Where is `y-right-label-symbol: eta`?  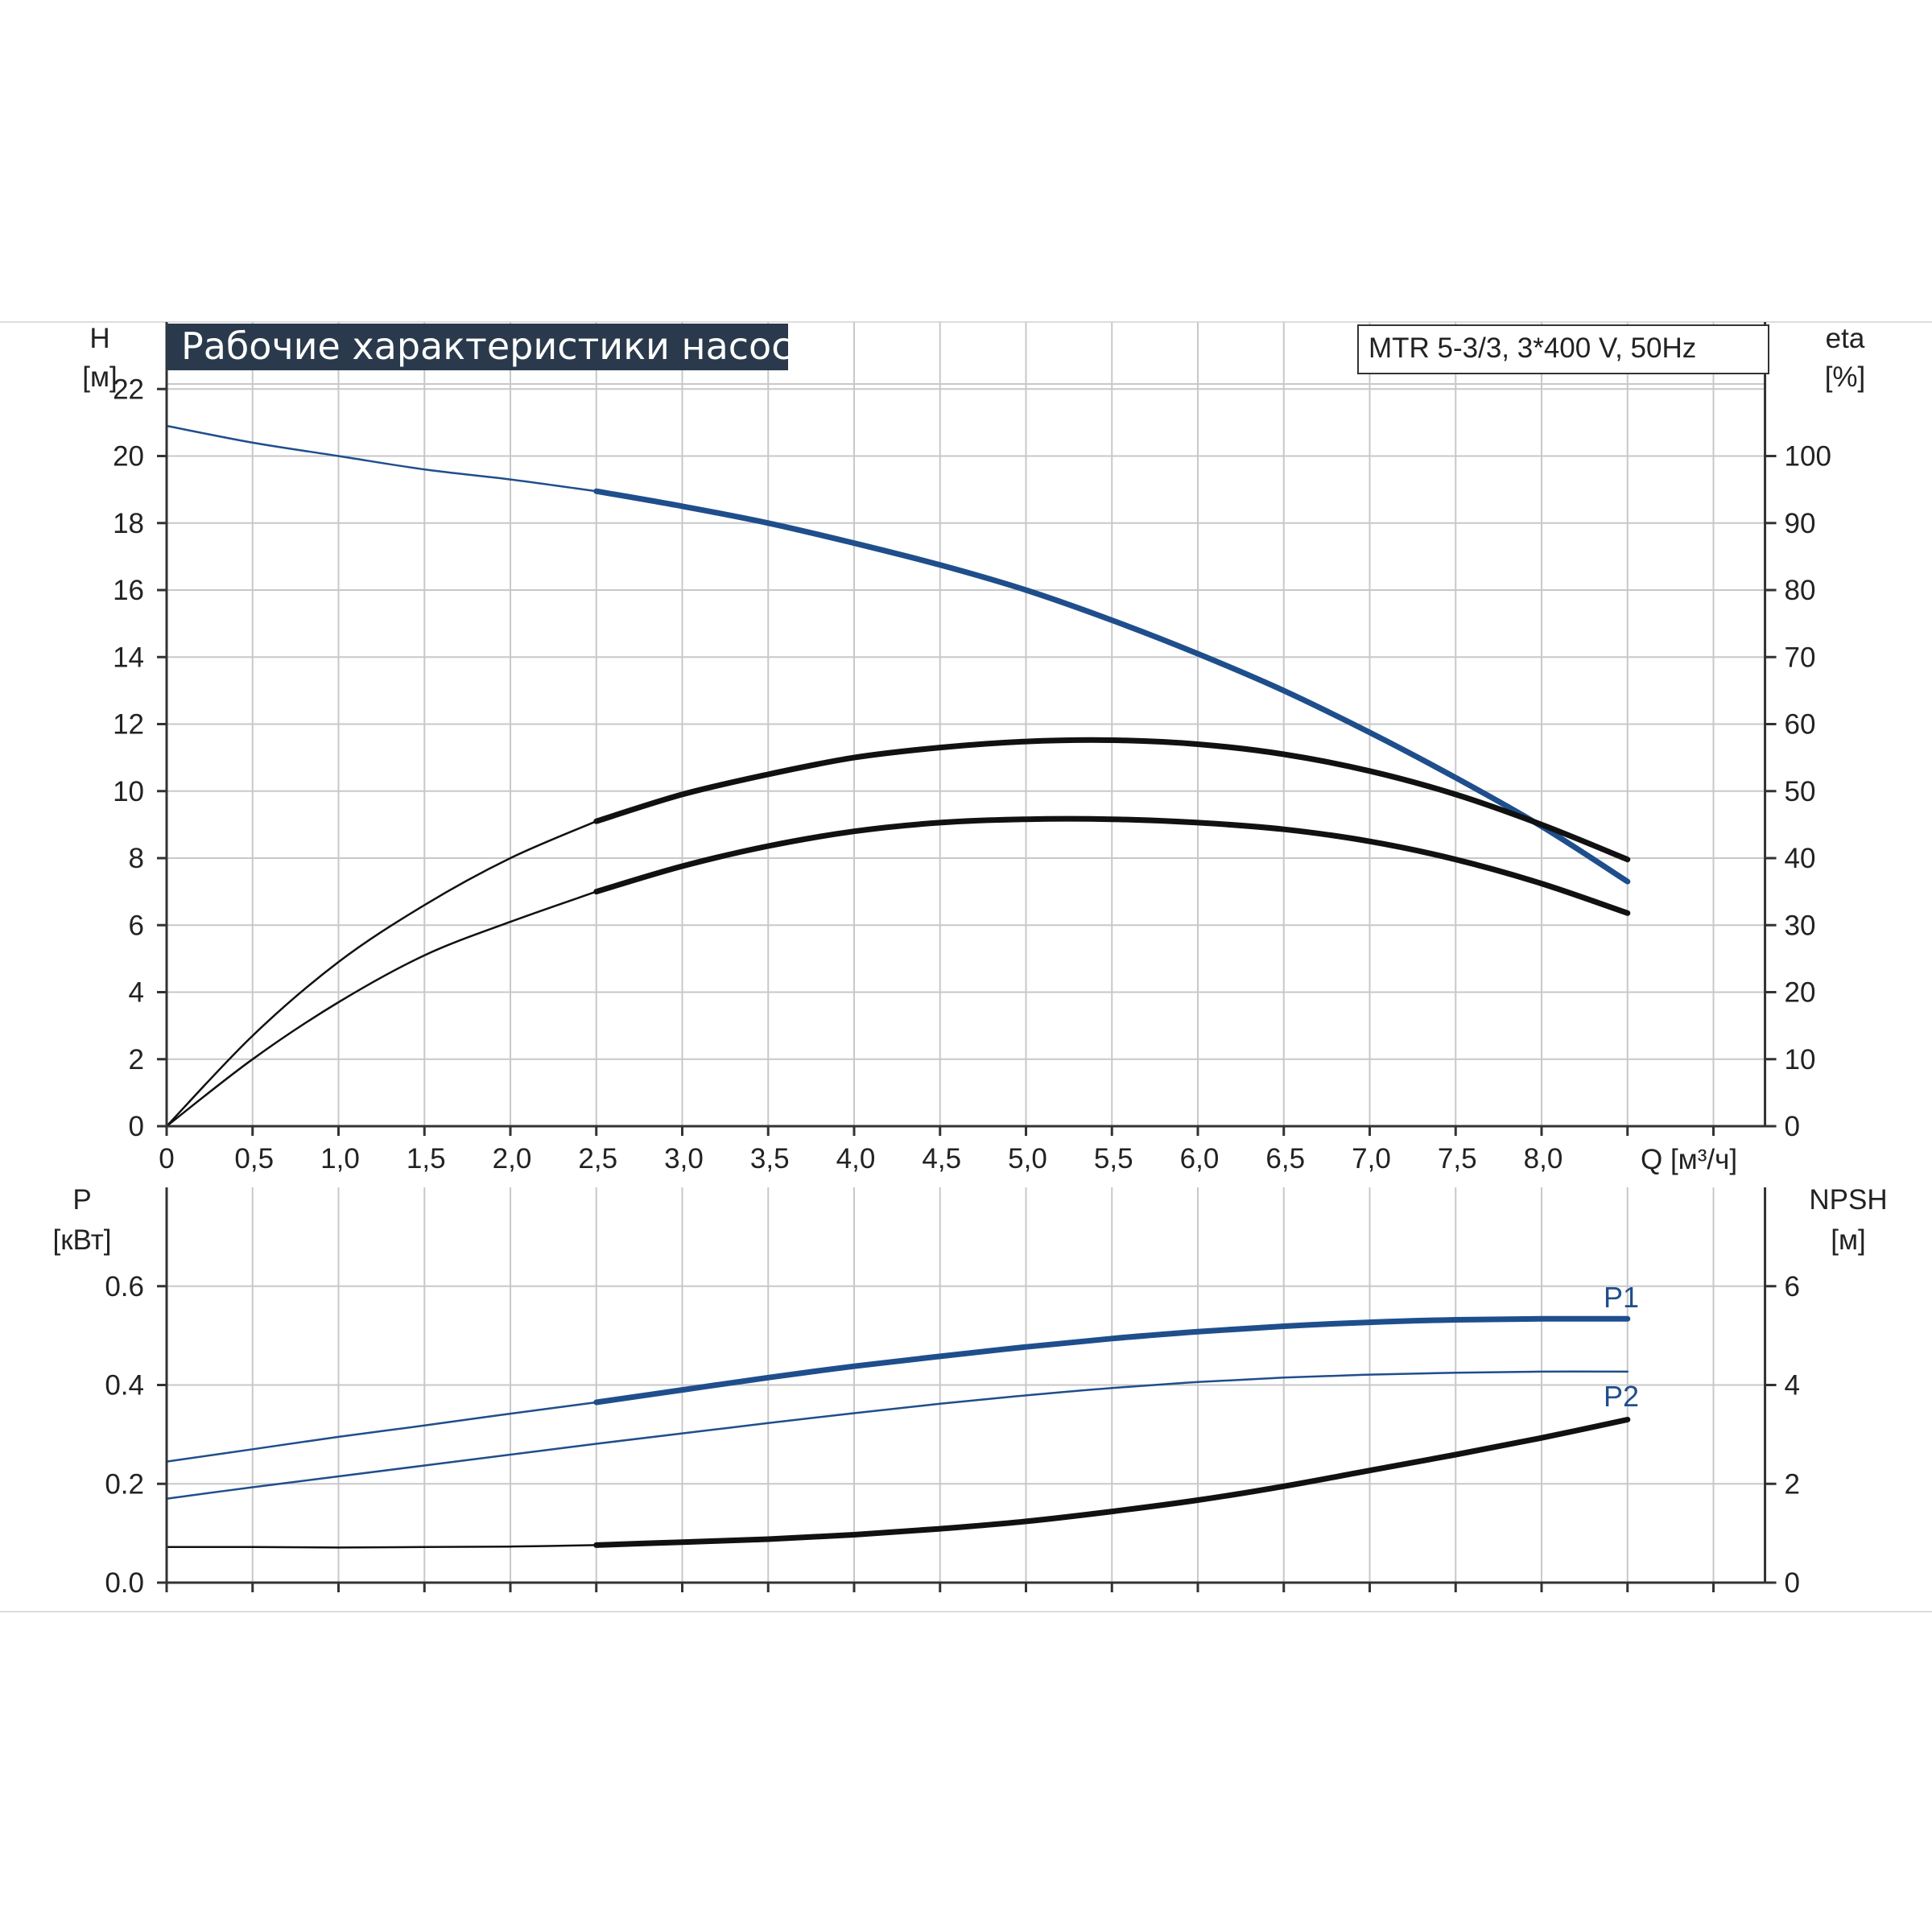
y-right-label-symbol: eta is located at coordinates (1846, 338).